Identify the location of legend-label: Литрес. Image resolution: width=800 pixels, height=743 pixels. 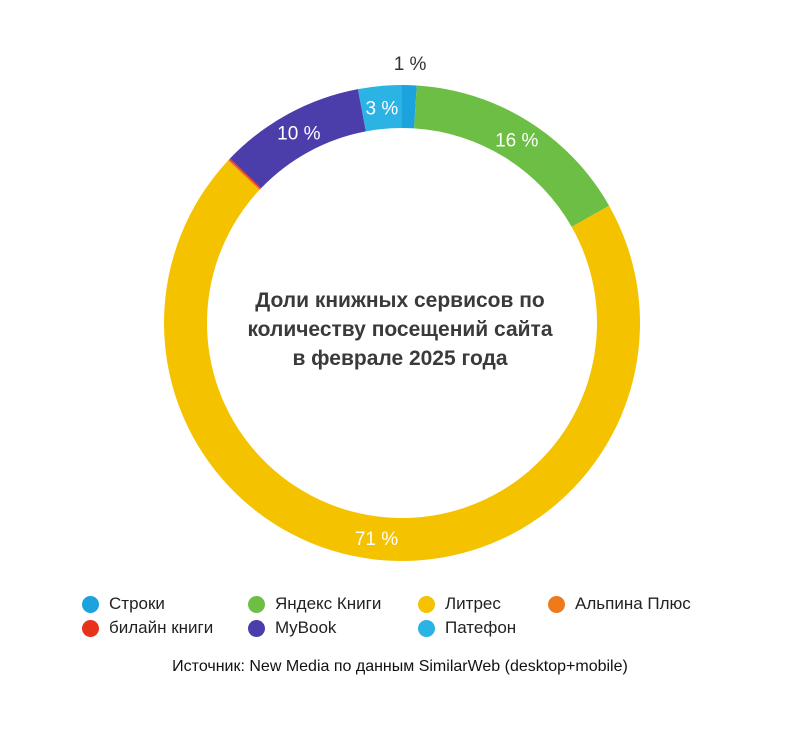
(473, 603).